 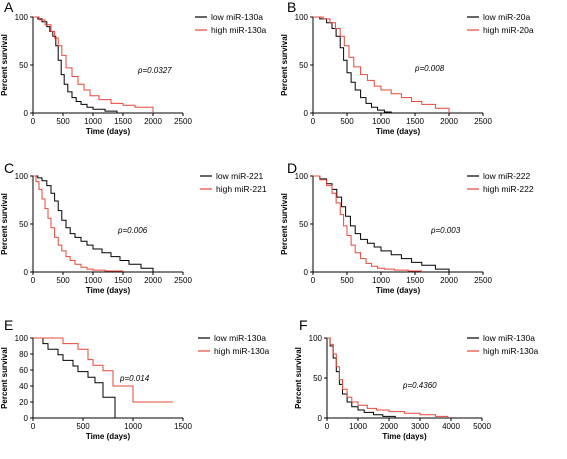 I want to click on p-value-label: p=0.0327, so click(x=154, y=70).